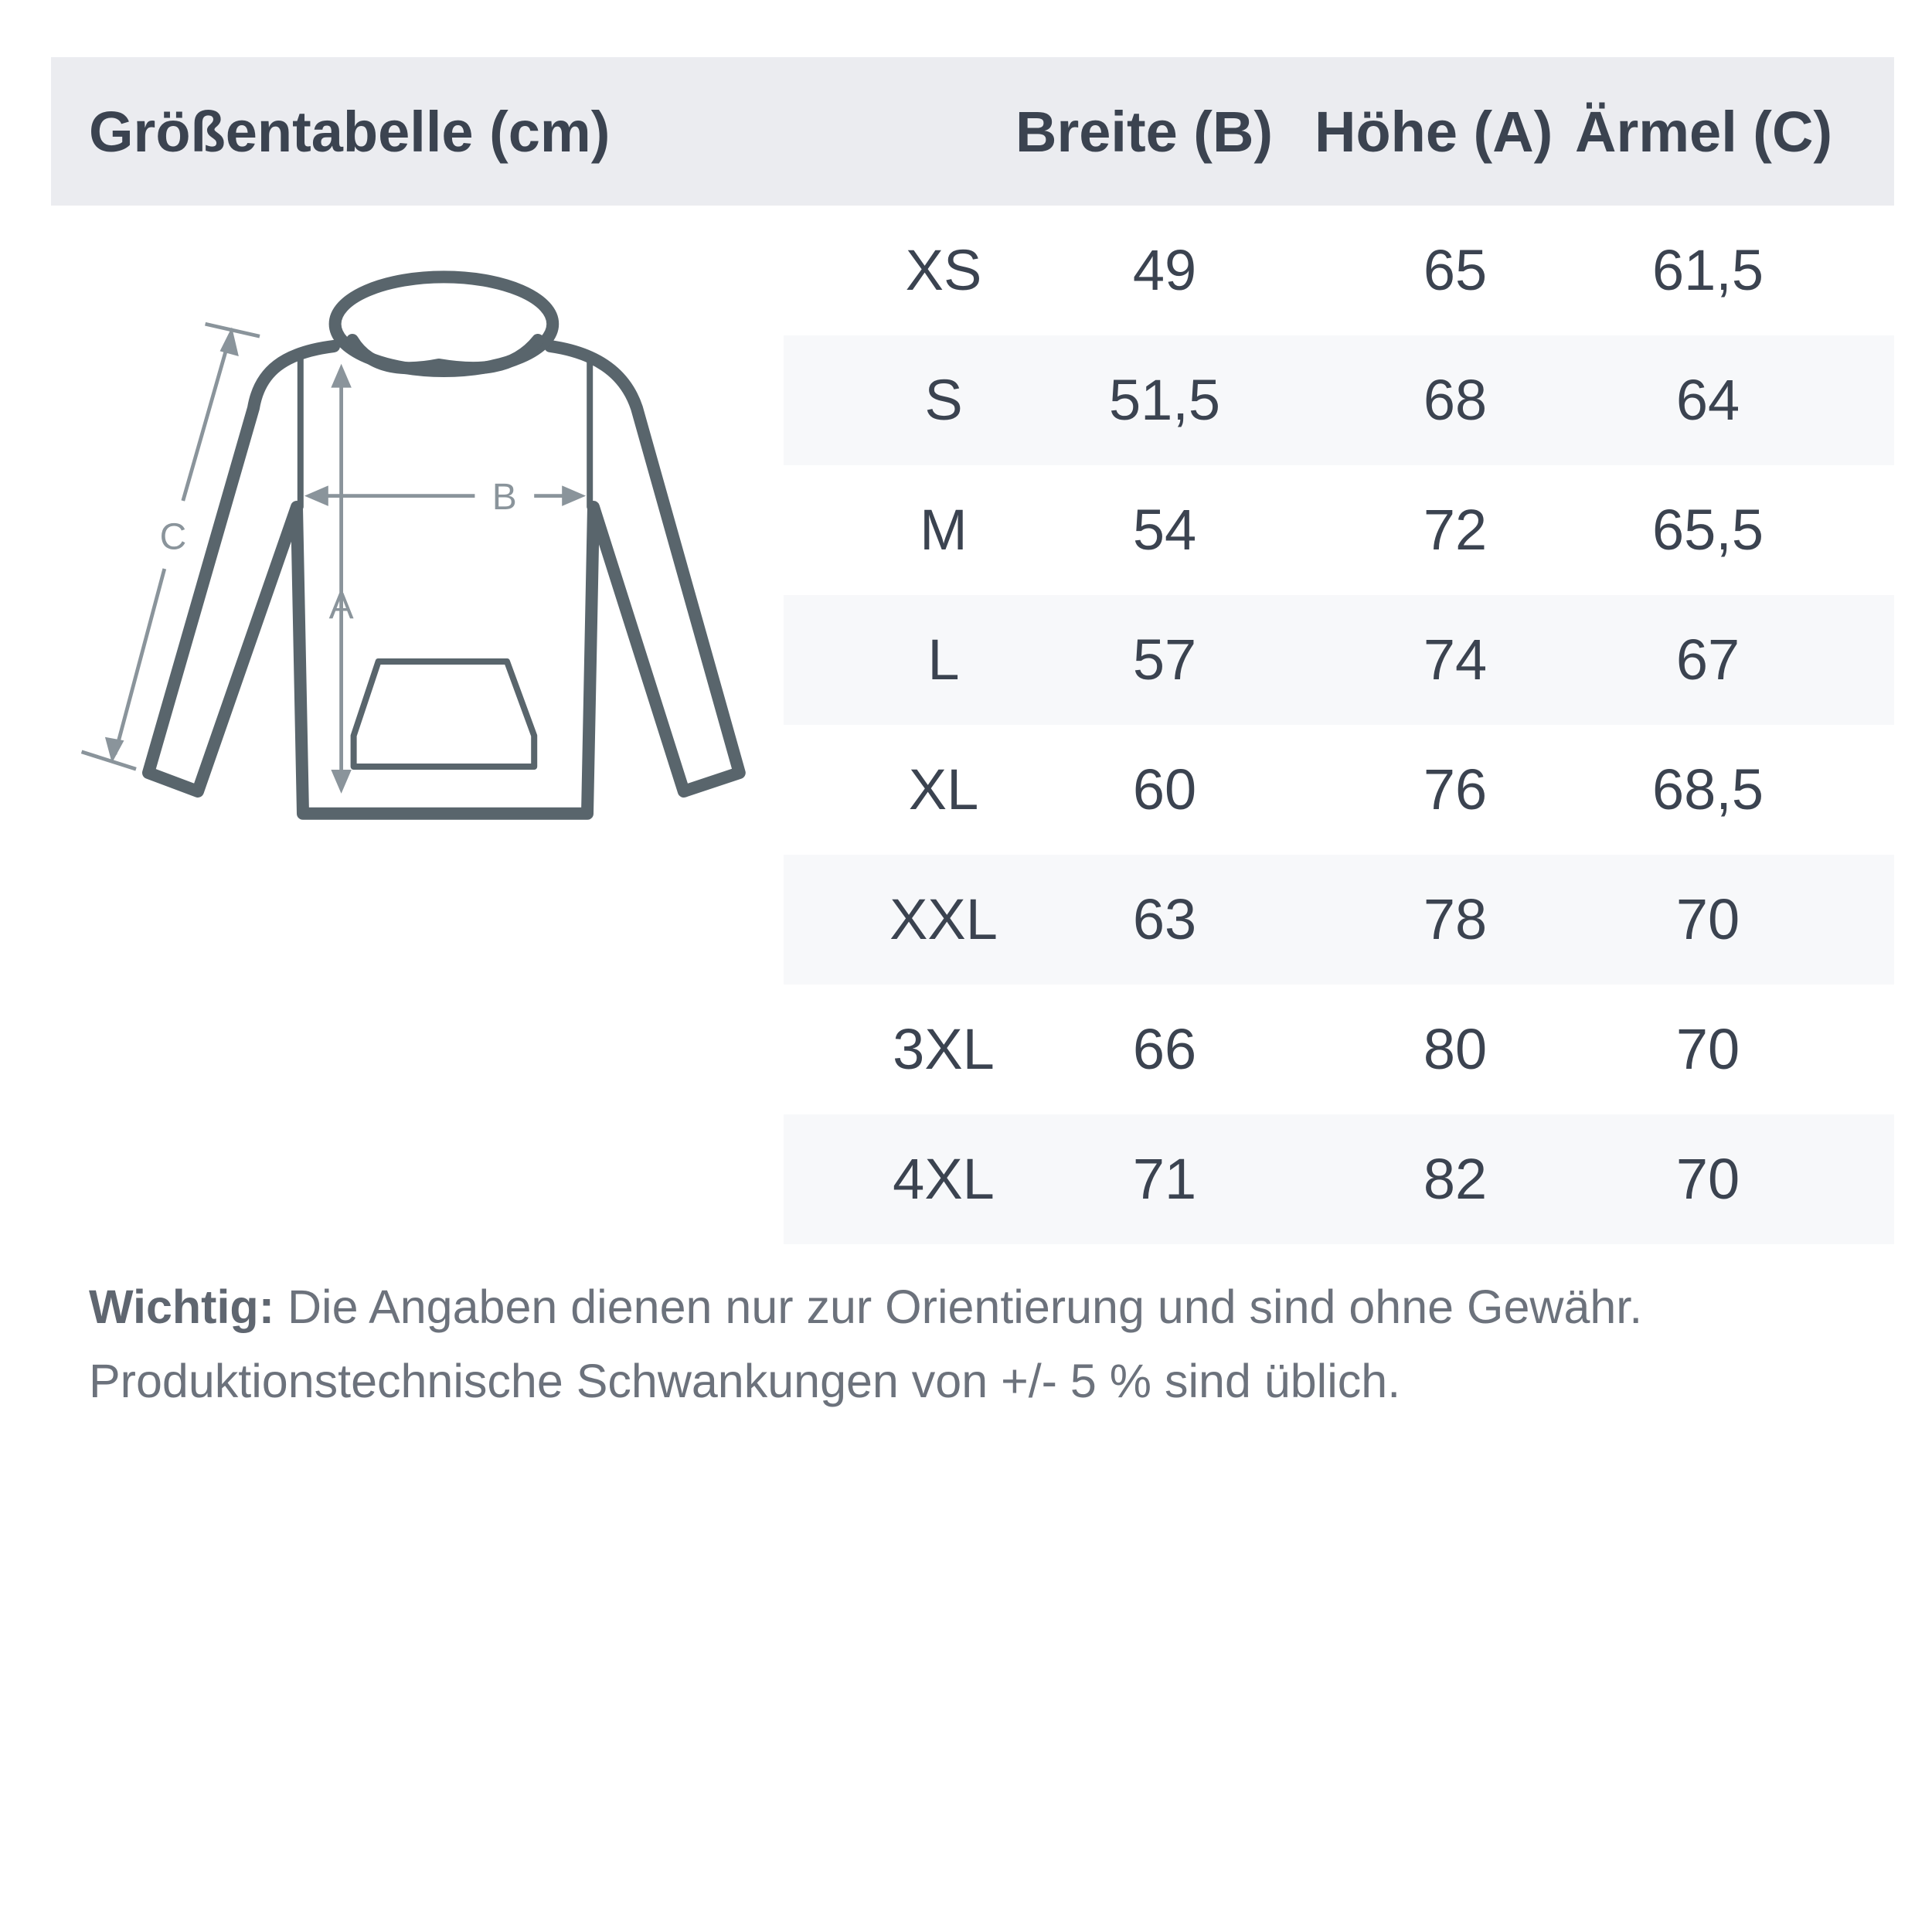  Describe the element at coordinates (505, 498) in the screenshot. I see `diagram-label-b: B` at that location.